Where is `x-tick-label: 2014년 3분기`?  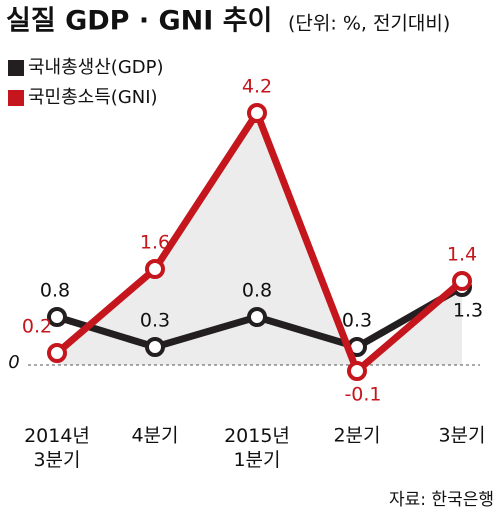
x-tick-label: 2014년 3분기 is located at coordinates (57, 448).